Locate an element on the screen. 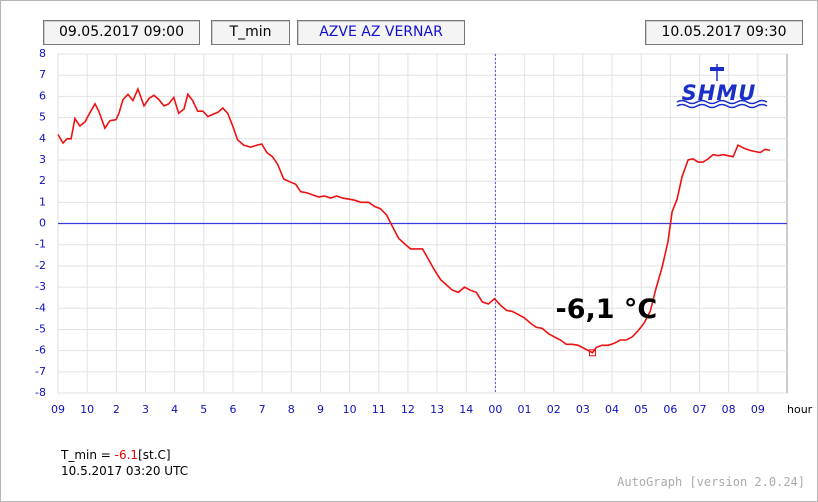 This screenshot has width=818, height=502. x-tick-label: 8 is located at coordinates (291, 409).